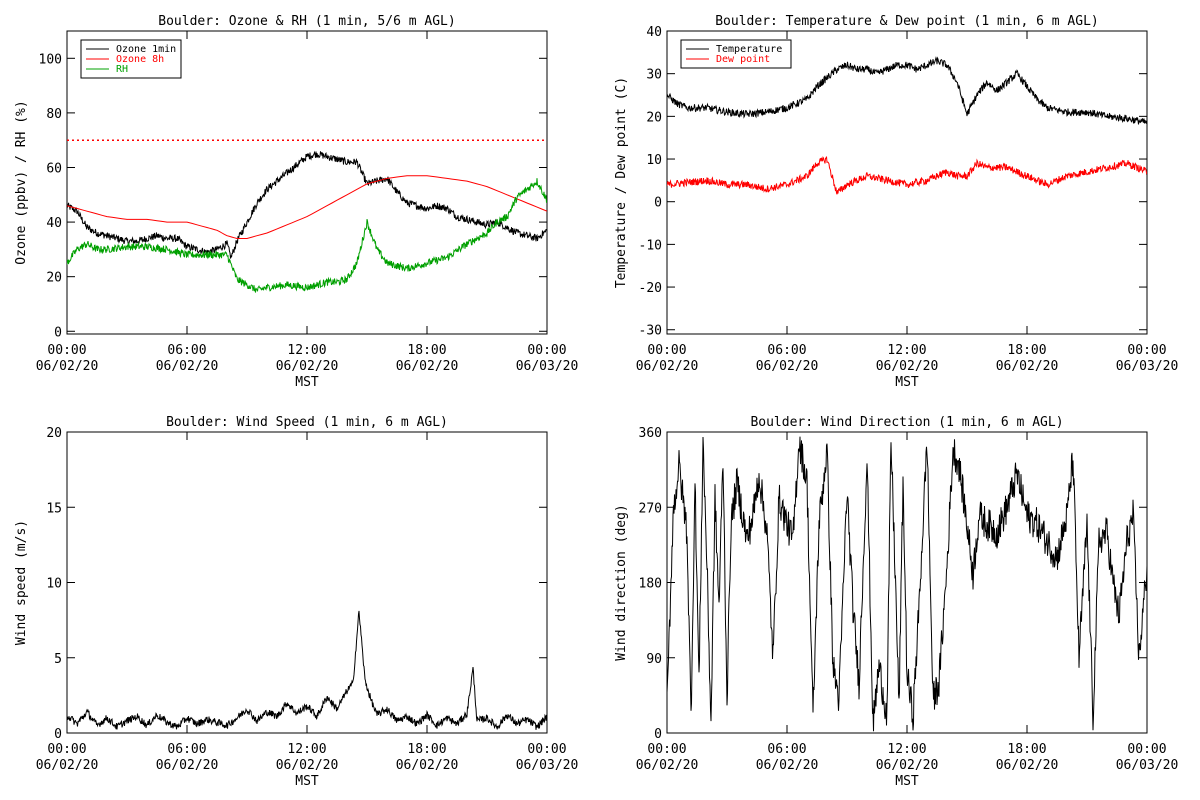  Describe the element at coordinates (907, 90) in the screenshot. I see `series-temperature` at that location.